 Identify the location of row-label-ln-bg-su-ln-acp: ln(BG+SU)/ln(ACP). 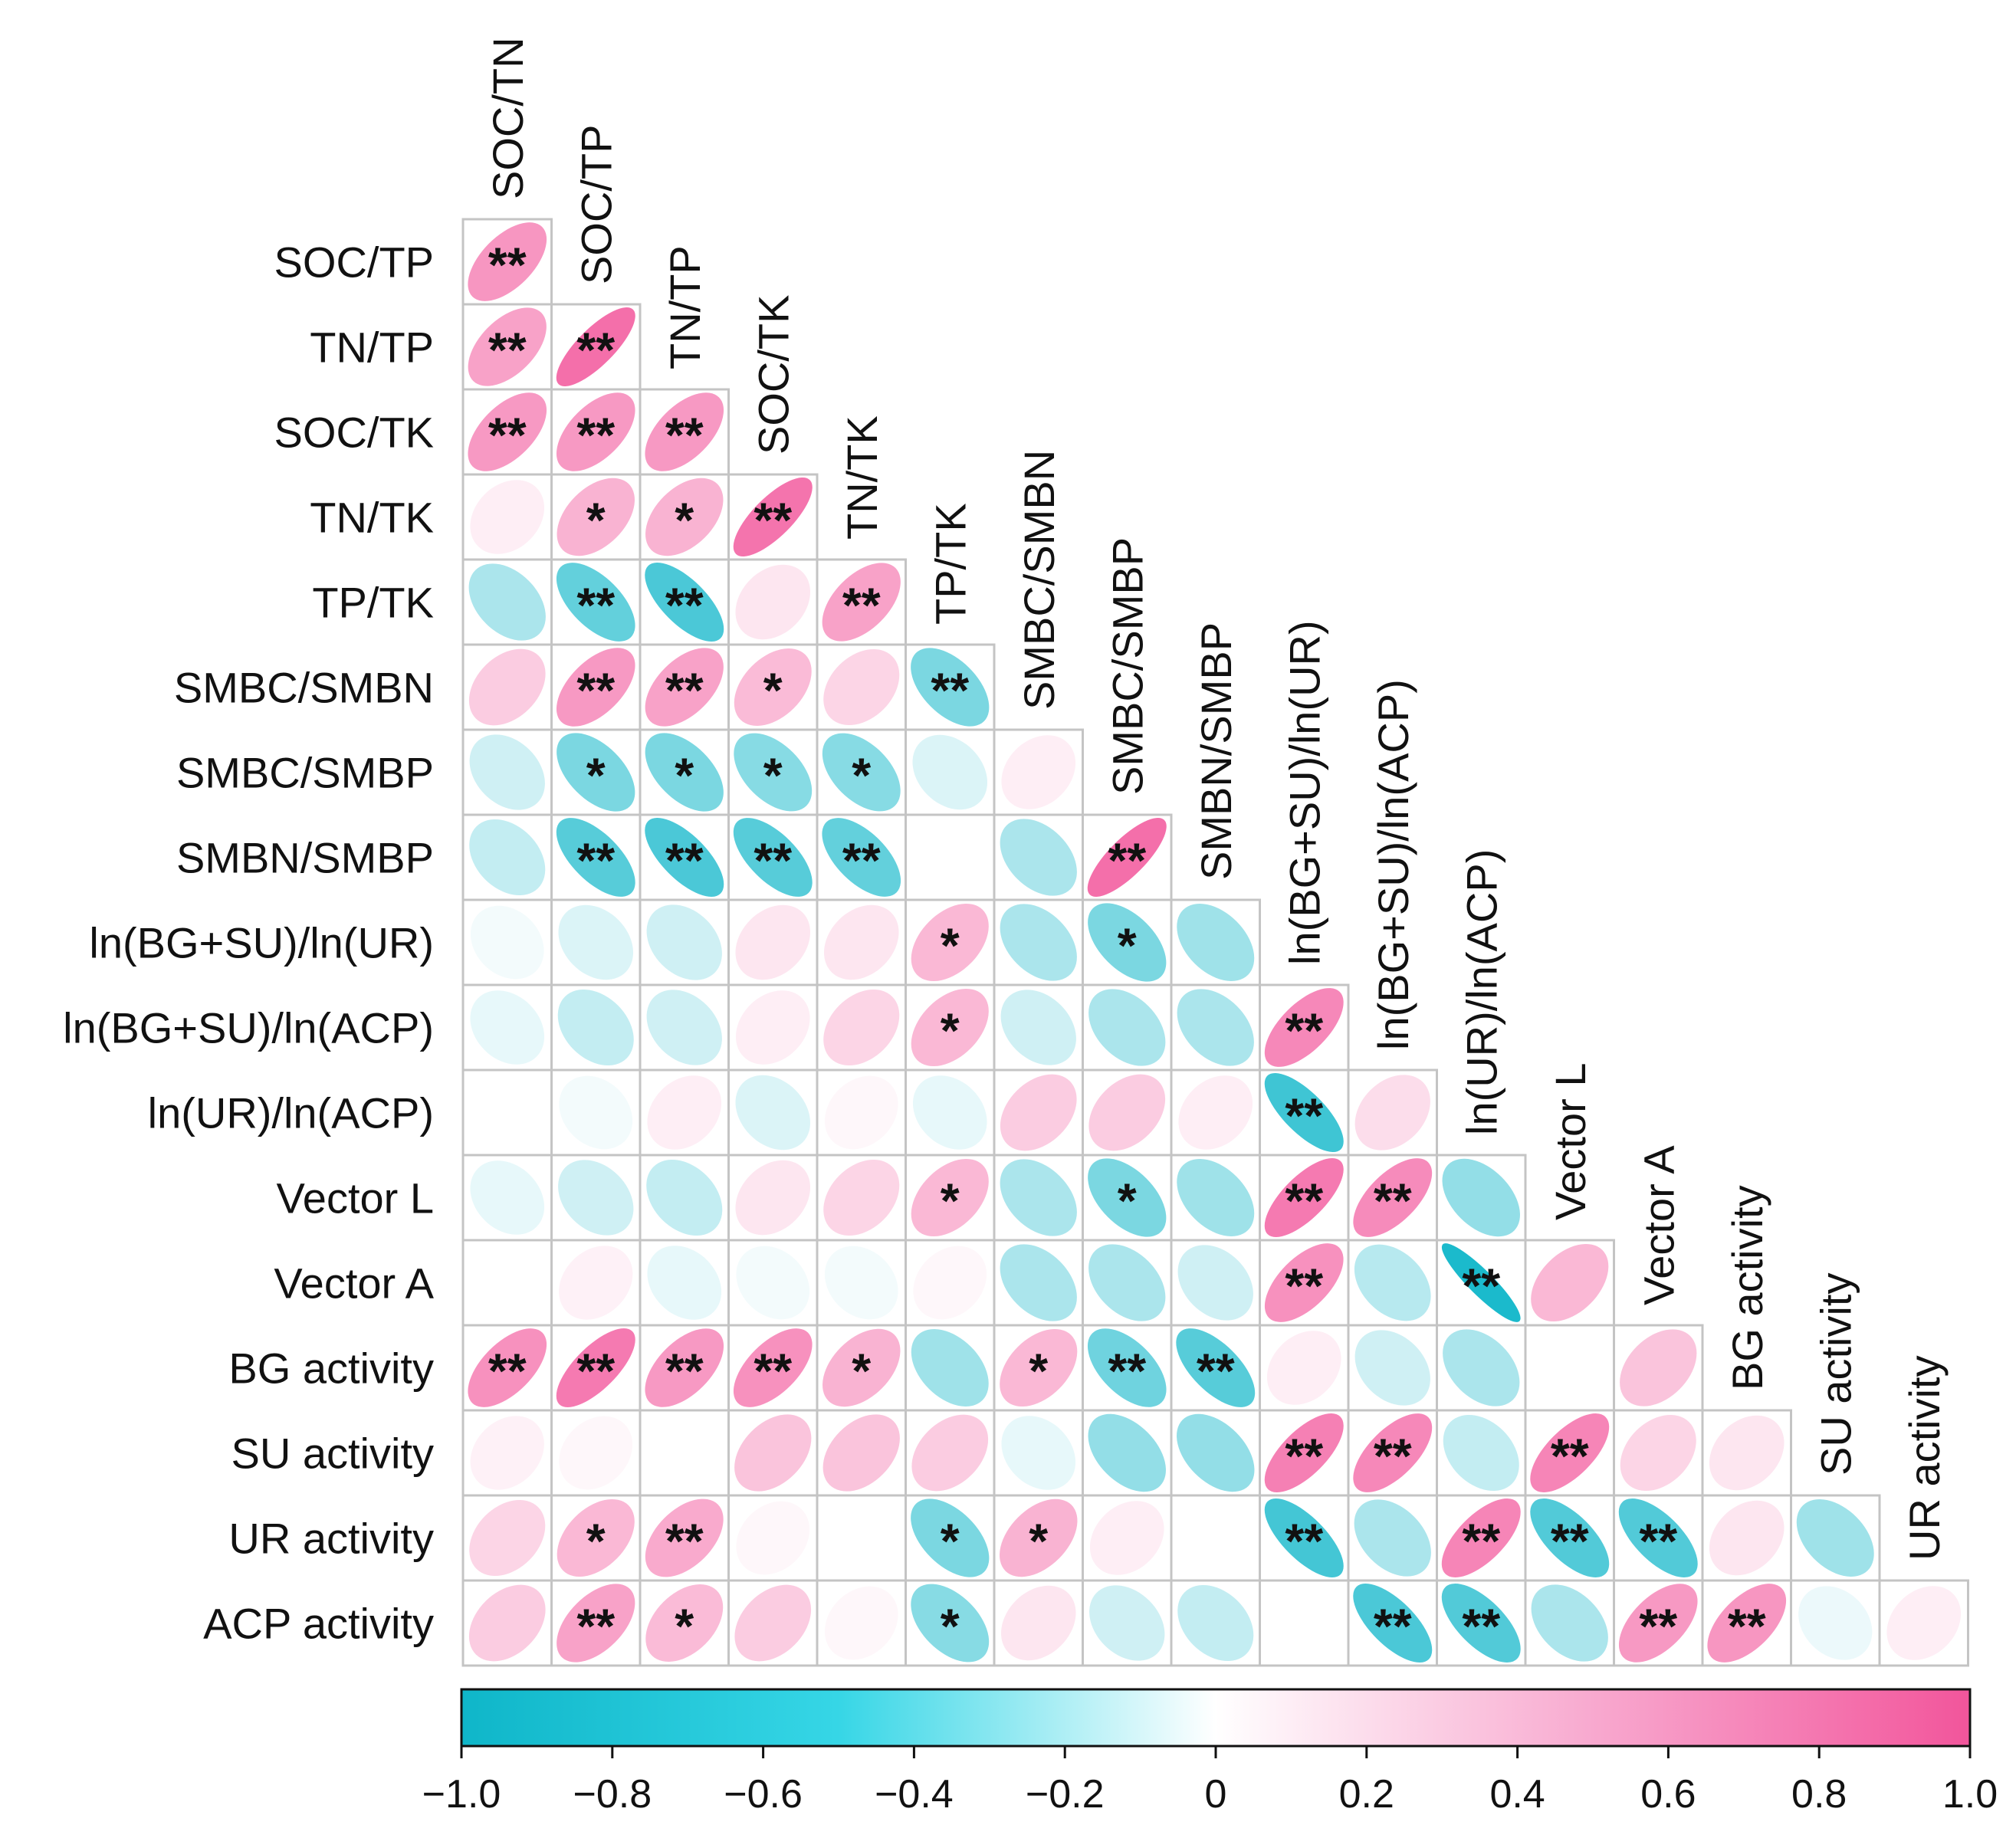
(248, 1028).